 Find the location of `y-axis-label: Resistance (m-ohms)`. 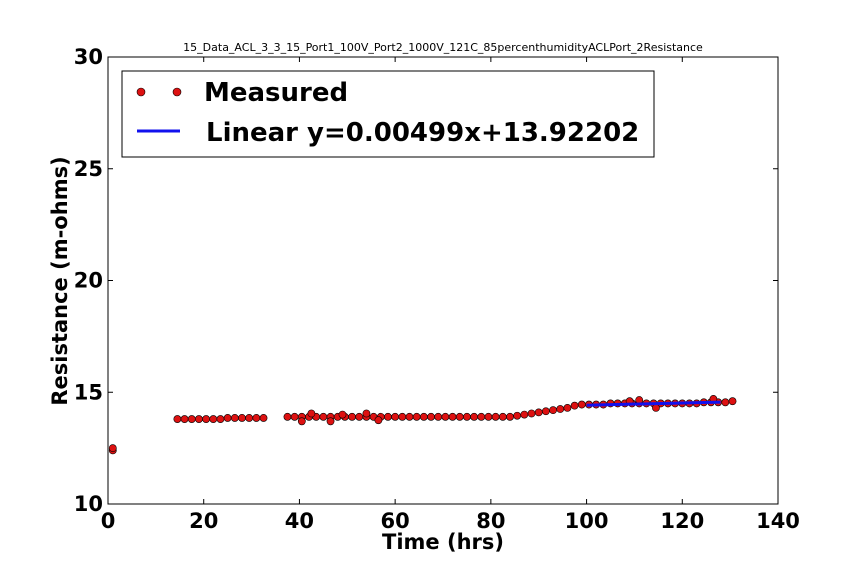

y-axis-label: Resistance (m-ohms) is located at coordinates (60, 280).